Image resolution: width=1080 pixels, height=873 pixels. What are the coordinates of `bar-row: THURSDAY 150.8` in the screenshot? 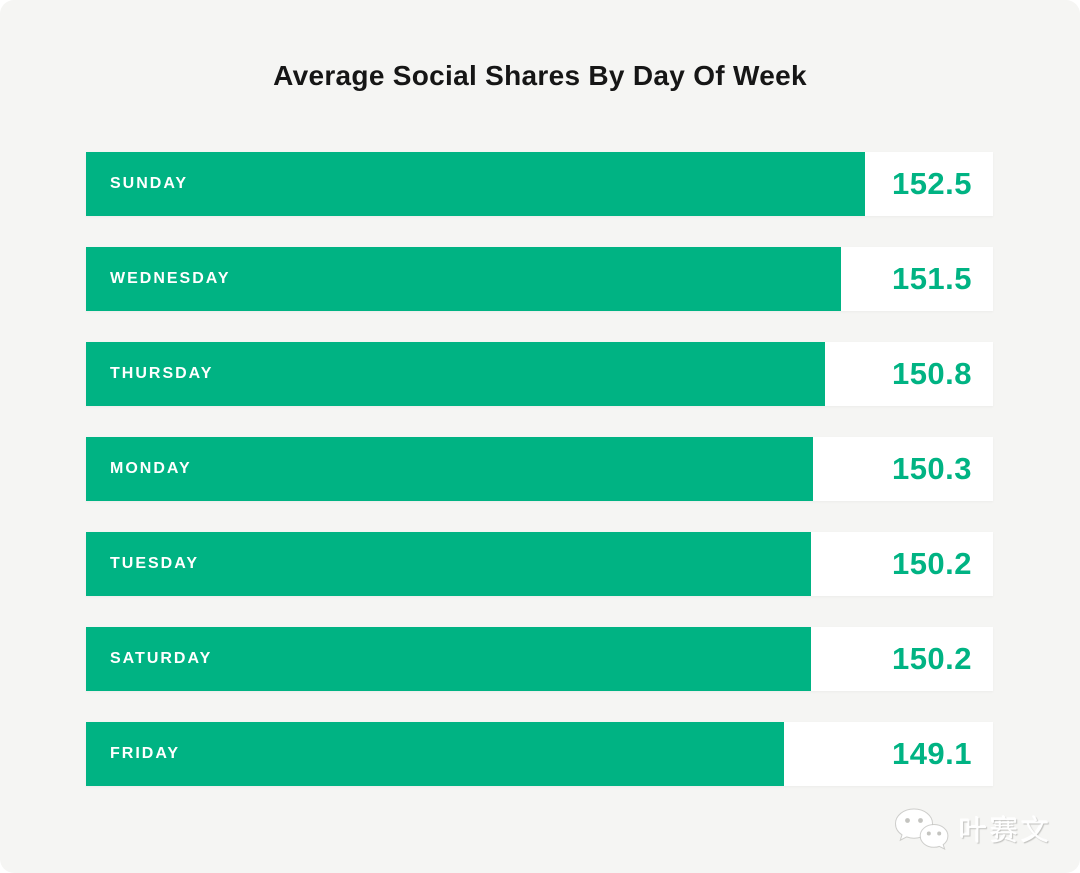 It's located at (539, 374).